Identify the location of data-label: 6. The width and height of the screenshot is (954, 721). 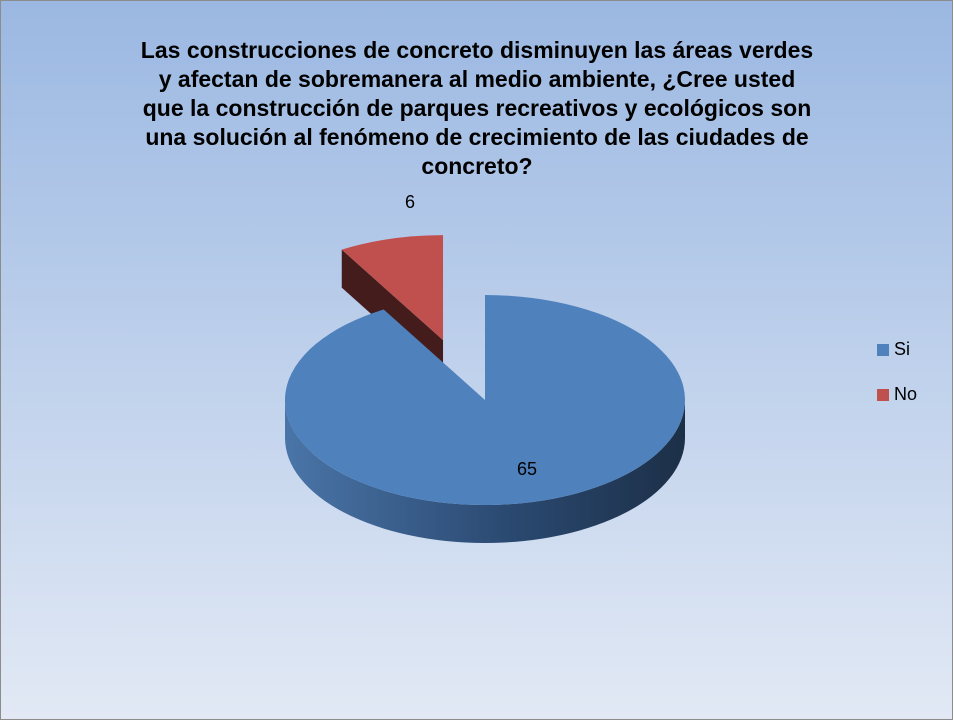
(410, 202).